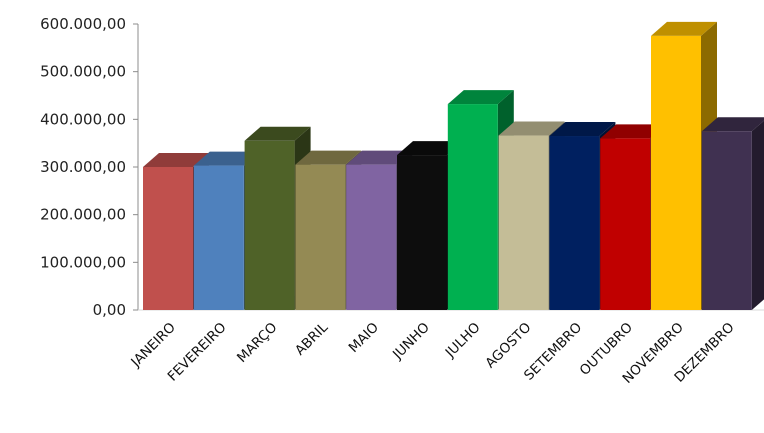  Describe the element at coordinates (109, 310) in the screenshot. I see `y-tick-label: 0,00` at that location.